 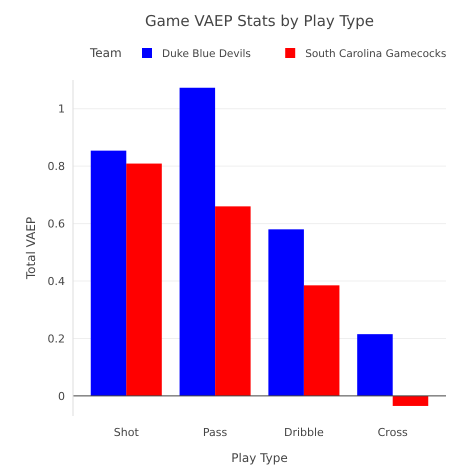 I want to click on y-tick-label: 0.6, so click(x=56, y=224).